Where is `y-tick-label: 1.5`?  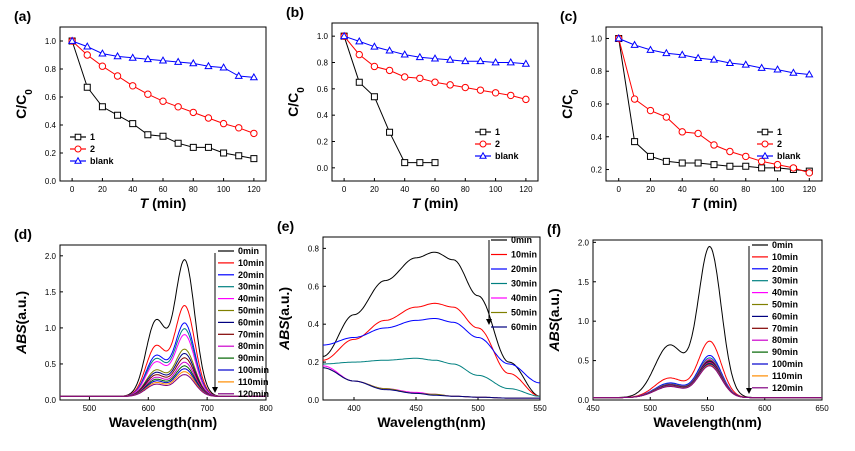 y-tick-label: 1.5 is located at coordinates (584, 282).